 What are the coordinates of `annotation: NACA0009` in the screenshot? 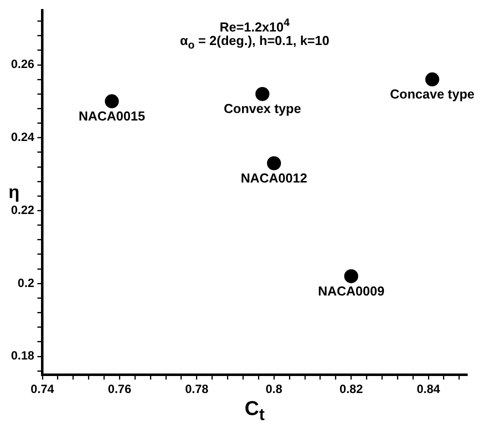 It's located at (351, 290).